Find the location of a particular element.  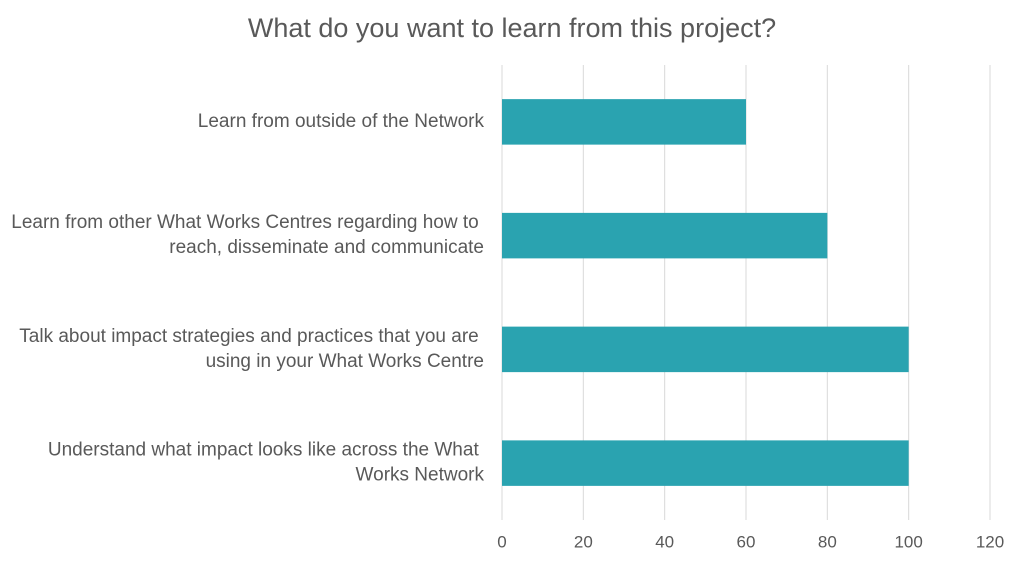

x-tick-label: 100 is located at coordinates (908, 541).